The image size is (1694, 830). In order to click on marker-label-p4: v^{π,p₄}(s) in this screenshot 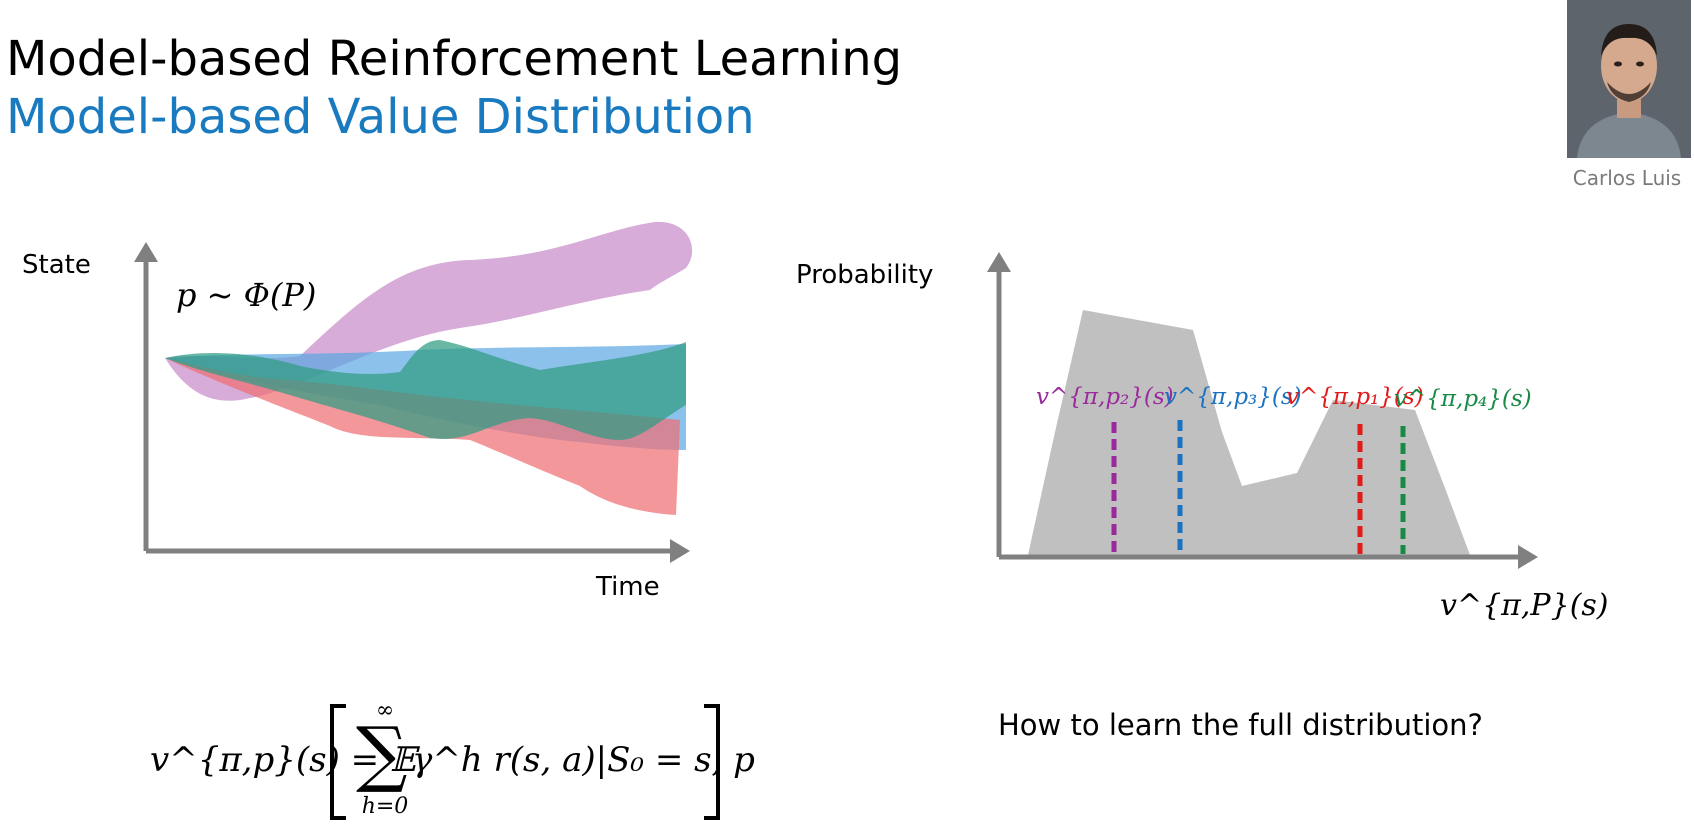, I will do `click(1463, 399)`.